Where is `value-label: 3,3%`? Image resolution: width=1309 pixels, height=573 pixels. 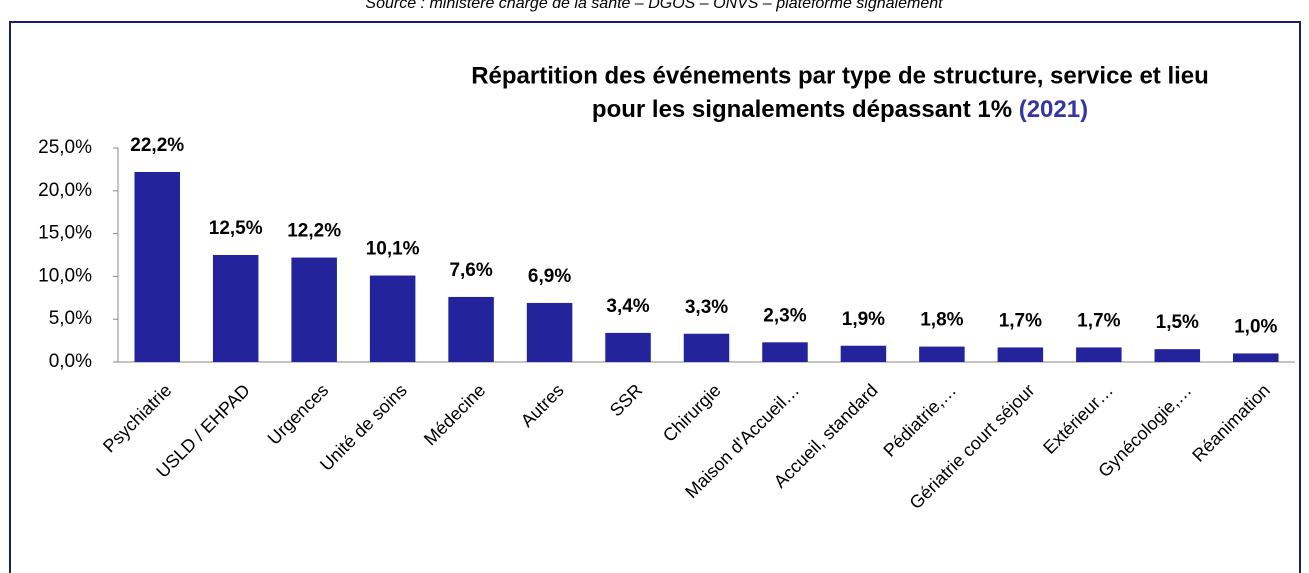 value-label: 3,3% is located at coordinates (706, 307).